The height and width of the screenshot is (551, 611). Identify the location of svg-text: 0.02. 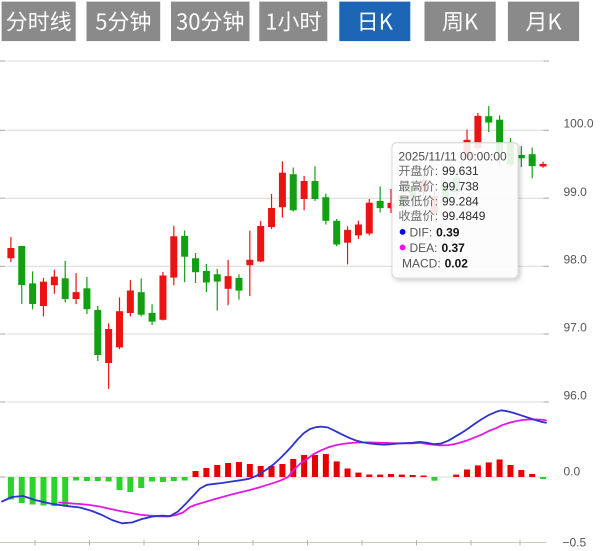
(457, 263).